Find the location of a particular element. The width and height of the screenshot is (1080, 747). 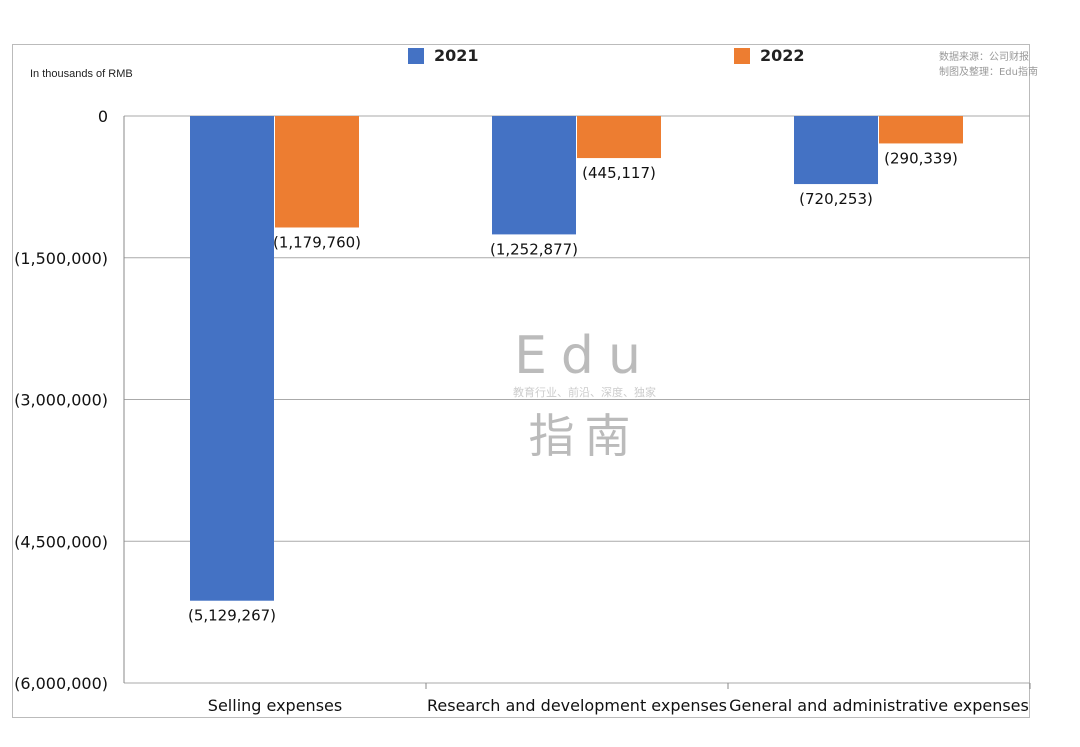

watermark-tagline: 教育行业、前沿、深度、独家 is located at coordinates (584, 392).